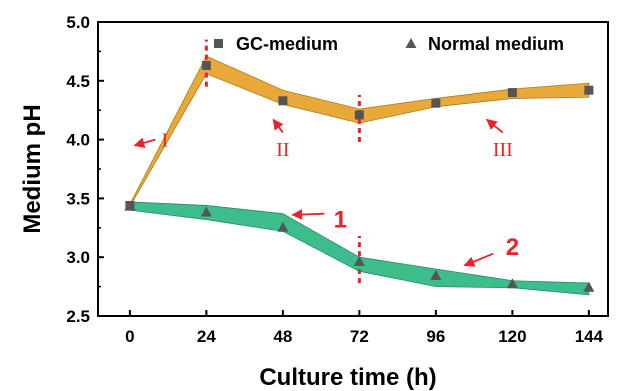 The image size is (618, 391). Describe the element at coordinates (218, 43) in the screenshot. I see `legend-marker-gc` at that location.